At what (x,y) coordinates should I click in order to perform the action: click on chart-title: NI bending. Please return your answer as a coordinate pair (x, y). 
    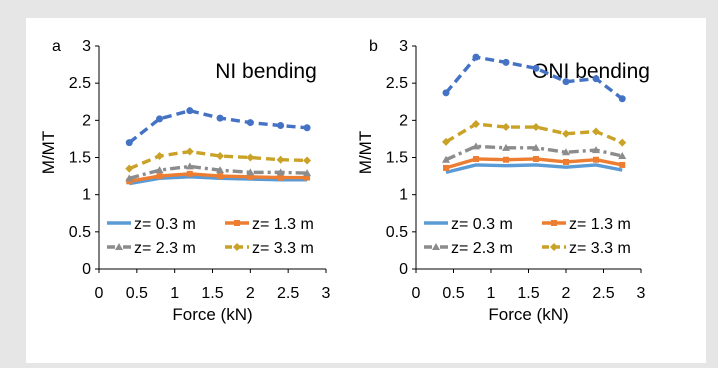
    Looking at the image, I should click on (266, 71).